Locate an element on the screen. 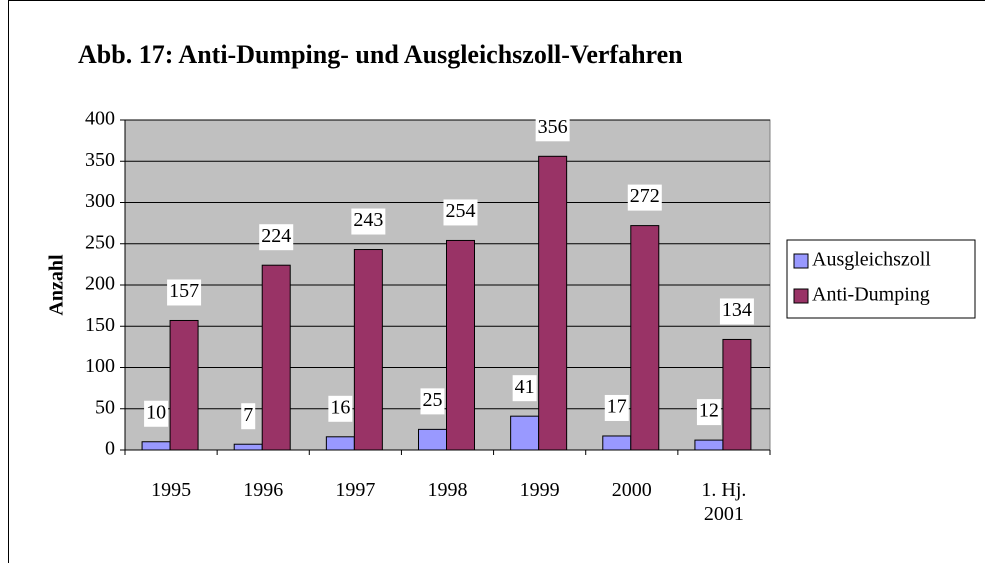  y-tick-label: 0 is located at coordinates (110, 449).